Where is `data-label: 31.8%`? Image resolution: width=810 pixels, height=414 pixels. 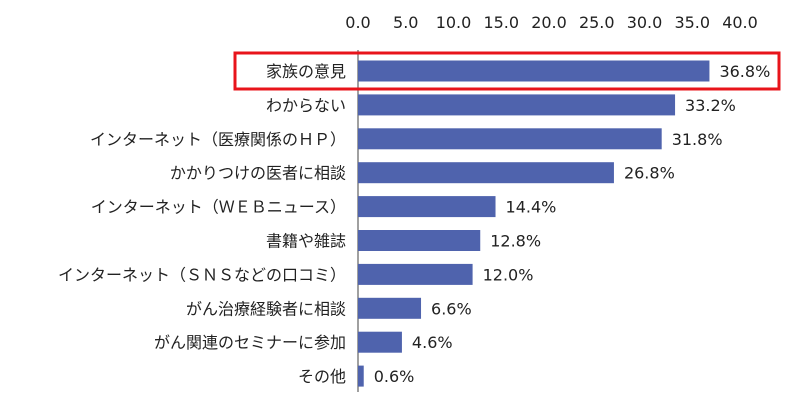
data-label: 31.8% is located at coordinates (697, 139).